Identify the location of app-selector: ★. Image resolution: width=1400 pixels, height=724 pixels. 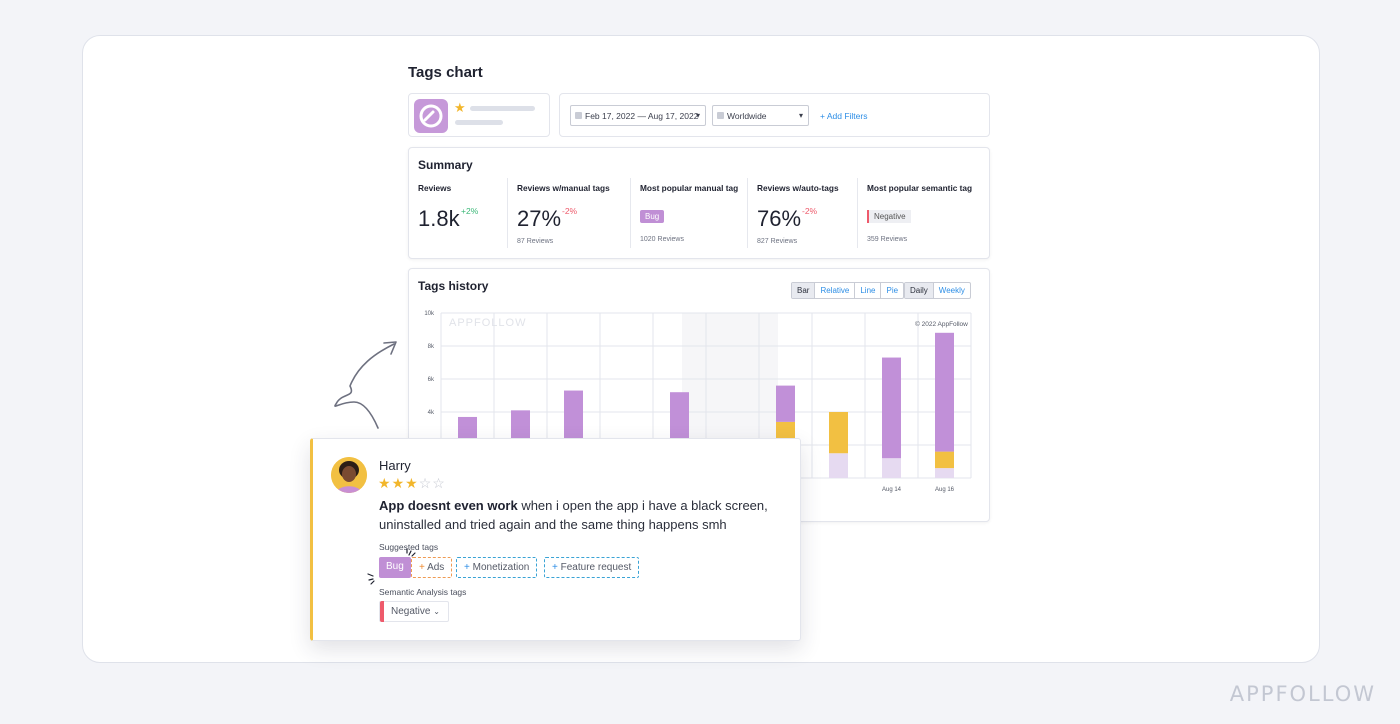
(479, 115).